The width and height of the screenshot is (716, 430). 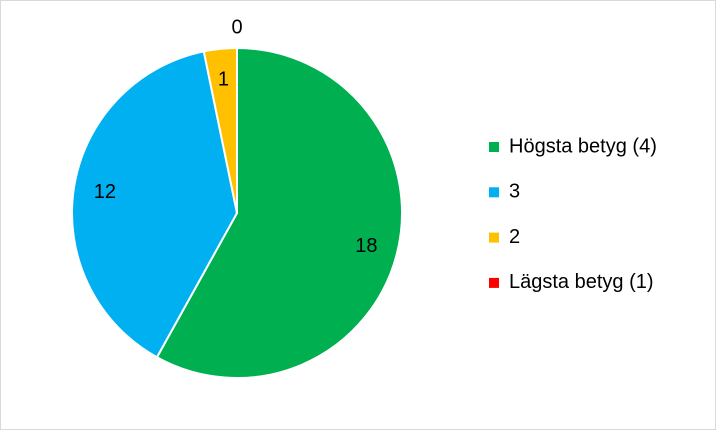 What do you see at coordinates (514, 192) in the screenshot?
I see `legend-label: 3` at bounding box center [514, 192].